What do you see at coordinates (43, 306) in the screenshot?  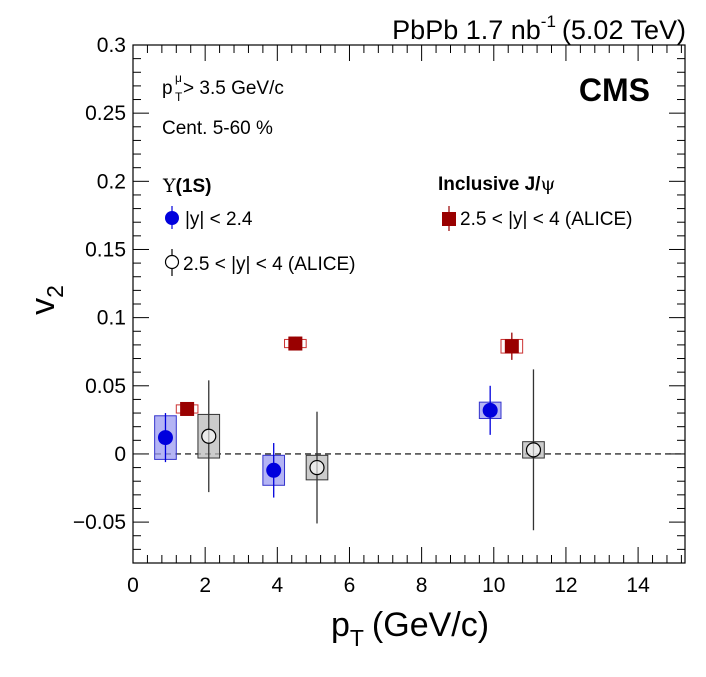 I see `y-axis-title-main: v` at bounding box center [43, 306].